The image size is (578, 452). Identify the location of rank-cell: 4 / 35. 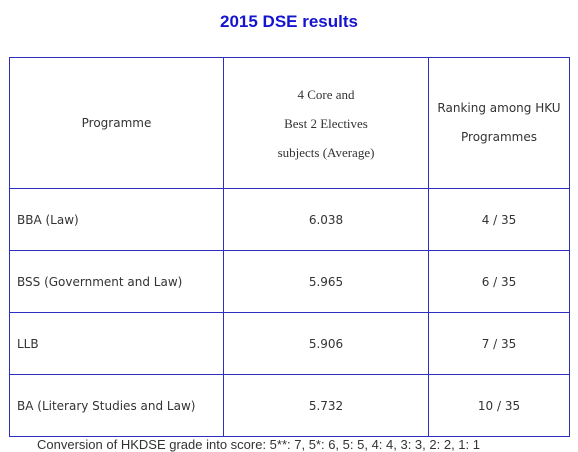
(499, 219).